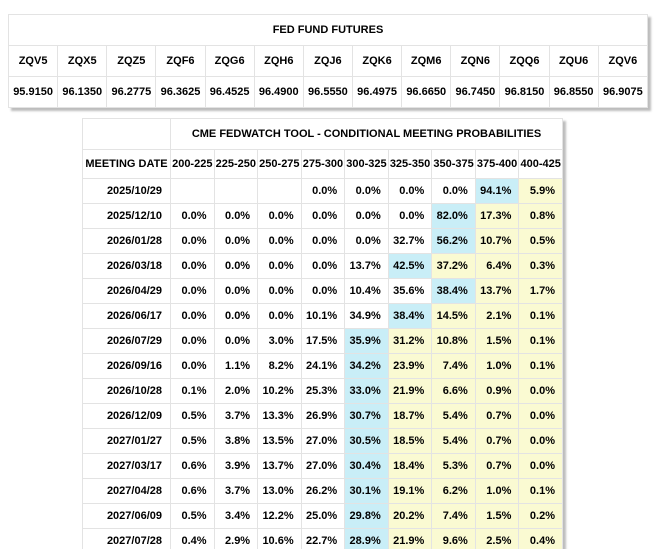 This screenshot has height=549, width=658. Describe the element at coordinates (323, 341) in the screenshot. I see `probability-cell: 17.5%` at that location.